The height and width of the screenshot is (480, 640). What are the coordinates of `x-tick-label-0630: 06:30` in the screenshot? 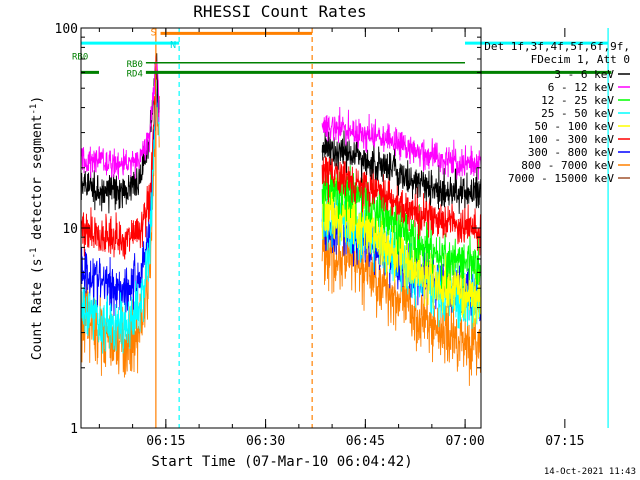 It's located at (265, 441).